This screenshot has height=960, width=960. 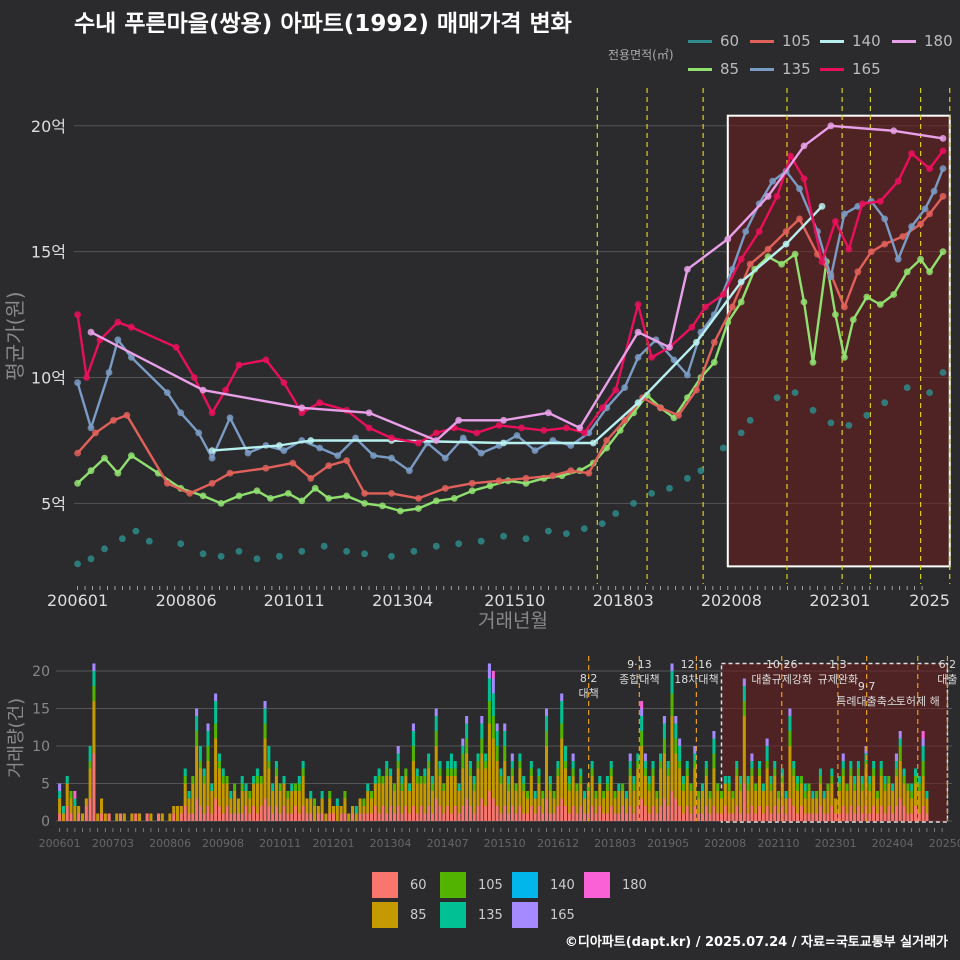 What do you see at coordinates (731, 600) in the screenshot?
I see `x-tick-label: 202008` at bounding box center [731, 600].